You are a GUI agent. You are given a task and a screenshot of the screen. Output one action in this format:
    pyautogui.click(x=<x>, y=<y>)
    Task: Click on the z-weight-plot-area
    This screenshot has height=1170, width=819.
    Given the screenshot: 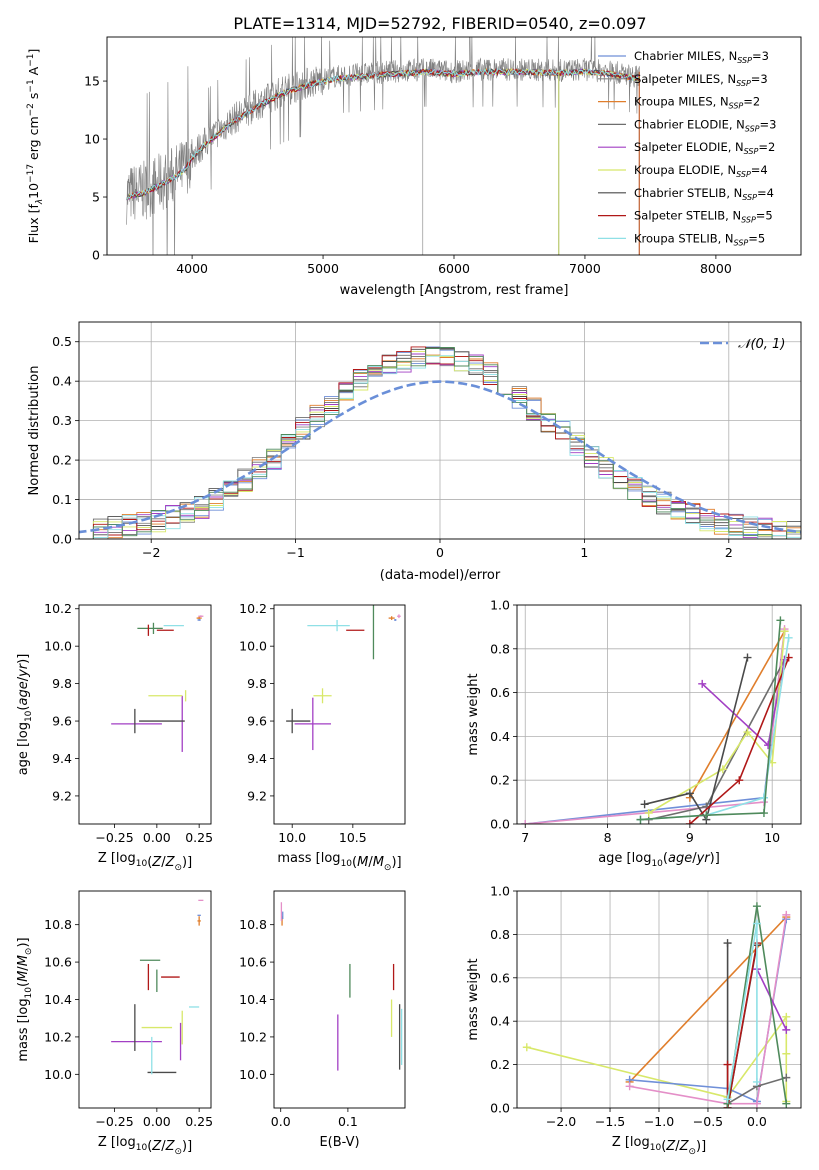 What is the action you would take?
    pyautogui.click(x=659, y=999)
    